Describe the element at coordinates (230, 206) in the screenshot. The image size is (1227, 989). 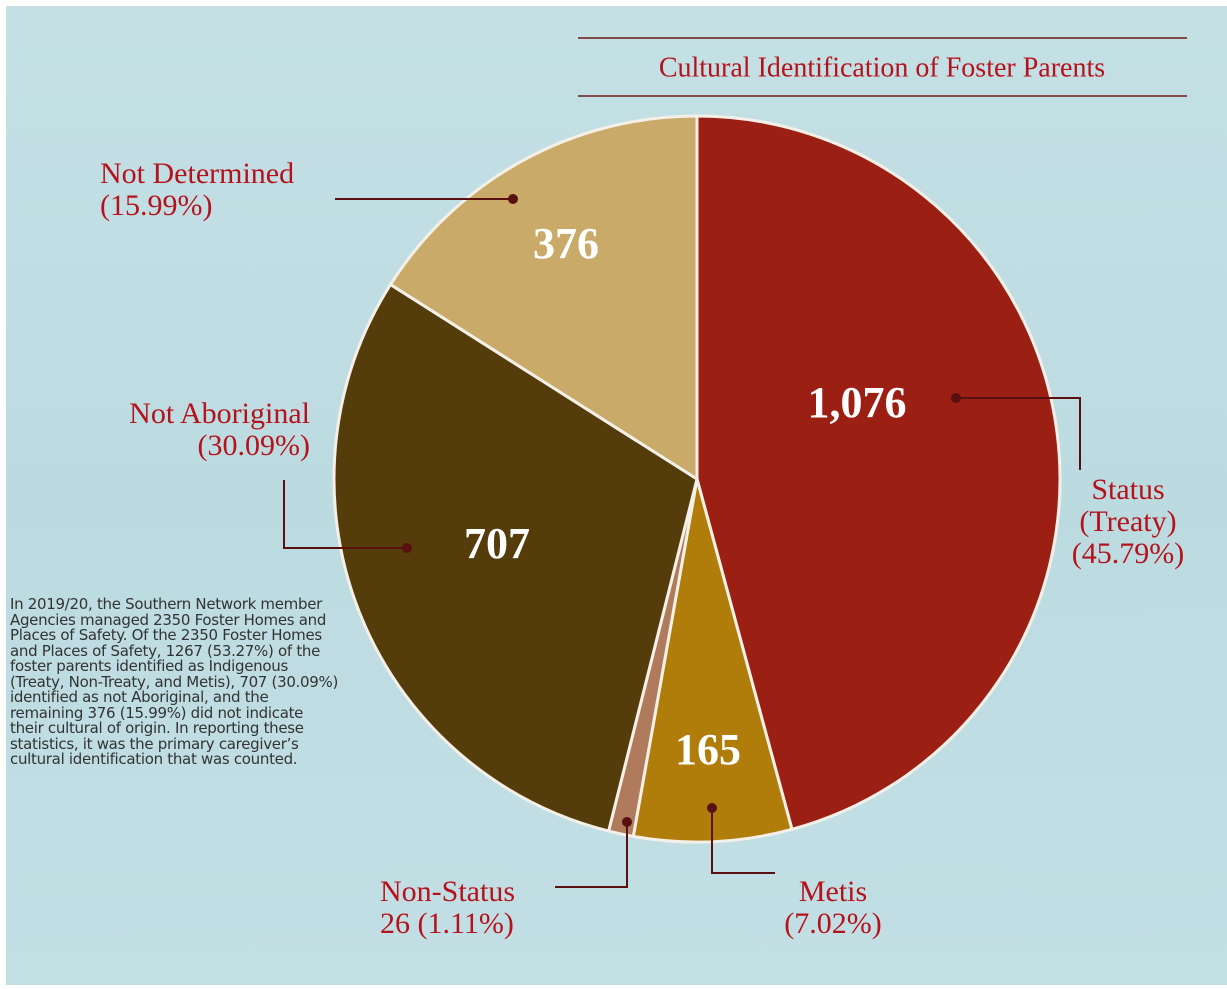
I see `percent-line: (15.99%)` at that location.